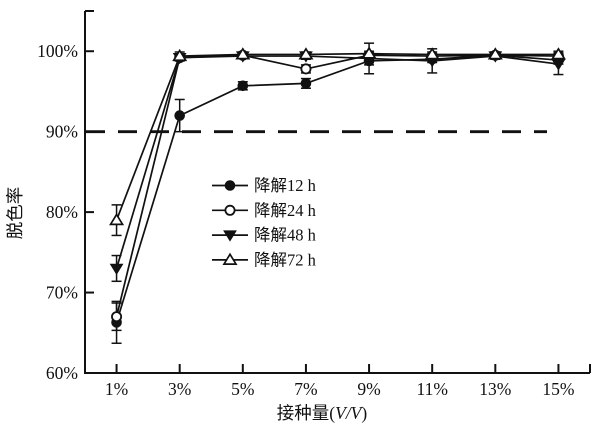  Describe the element at coordinates (322, 413) in the screenshot. I see `x-axis-title: 接种量(V/V)` at that location.